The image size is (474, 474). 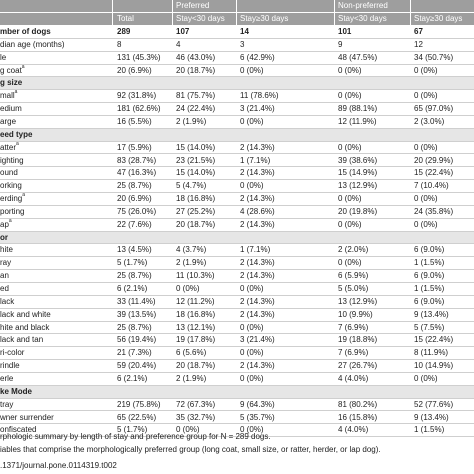 I want to click on row-label: porting, so click(x=12, y=212).